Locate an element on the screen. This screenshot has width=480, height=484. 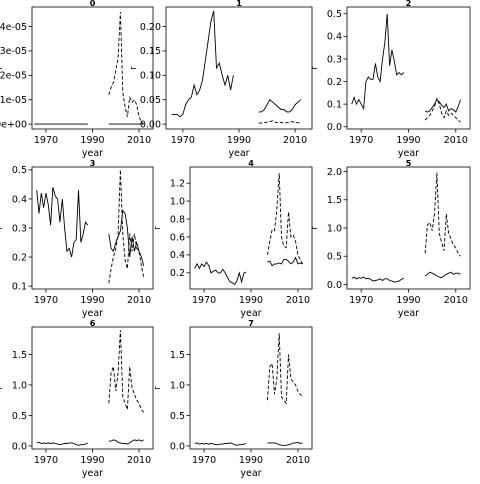
y-axis-label-1: r is located at coordinates (134, 68).